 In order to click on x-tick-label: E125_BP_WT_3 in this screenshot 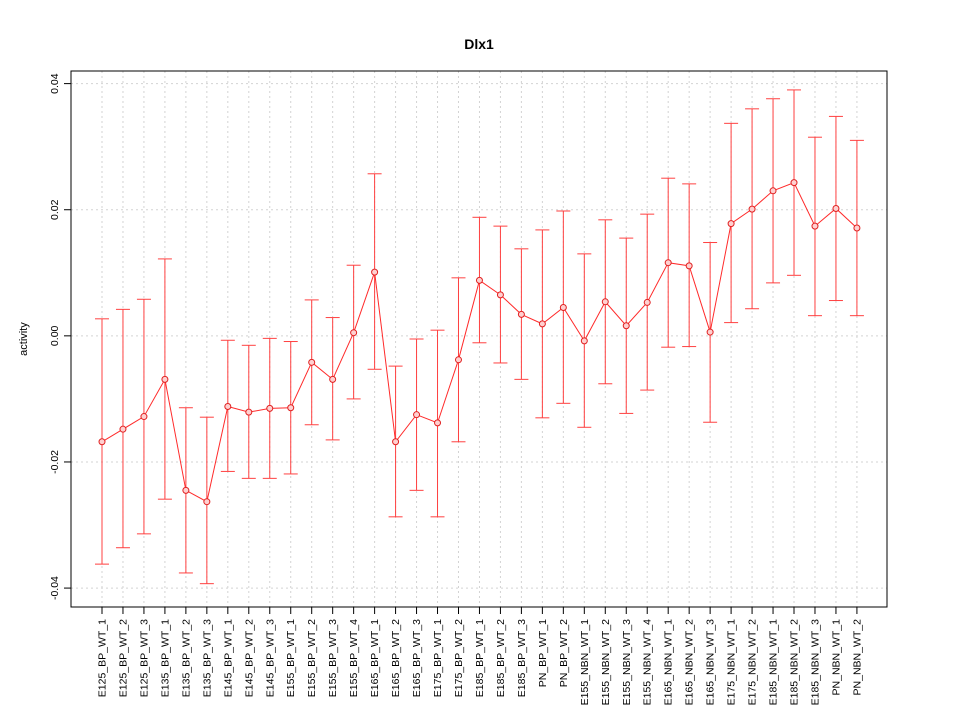, I will do `click(144, 658)`.